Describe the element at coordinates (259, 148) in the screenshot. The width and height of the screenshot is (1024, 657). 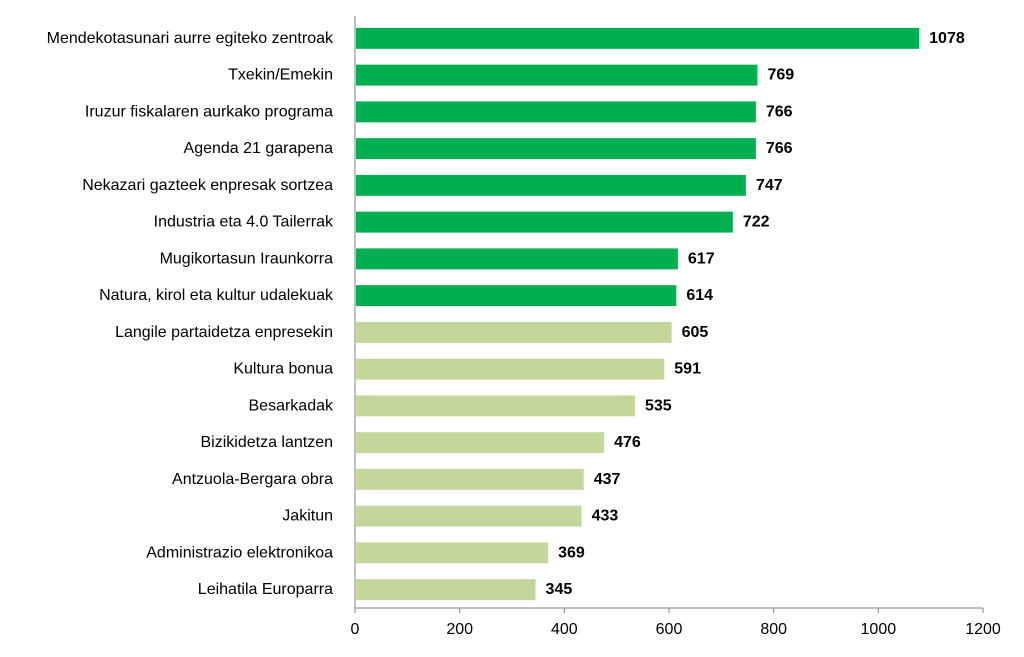
I see `category-label: Agenda 21 garapena` at that location.